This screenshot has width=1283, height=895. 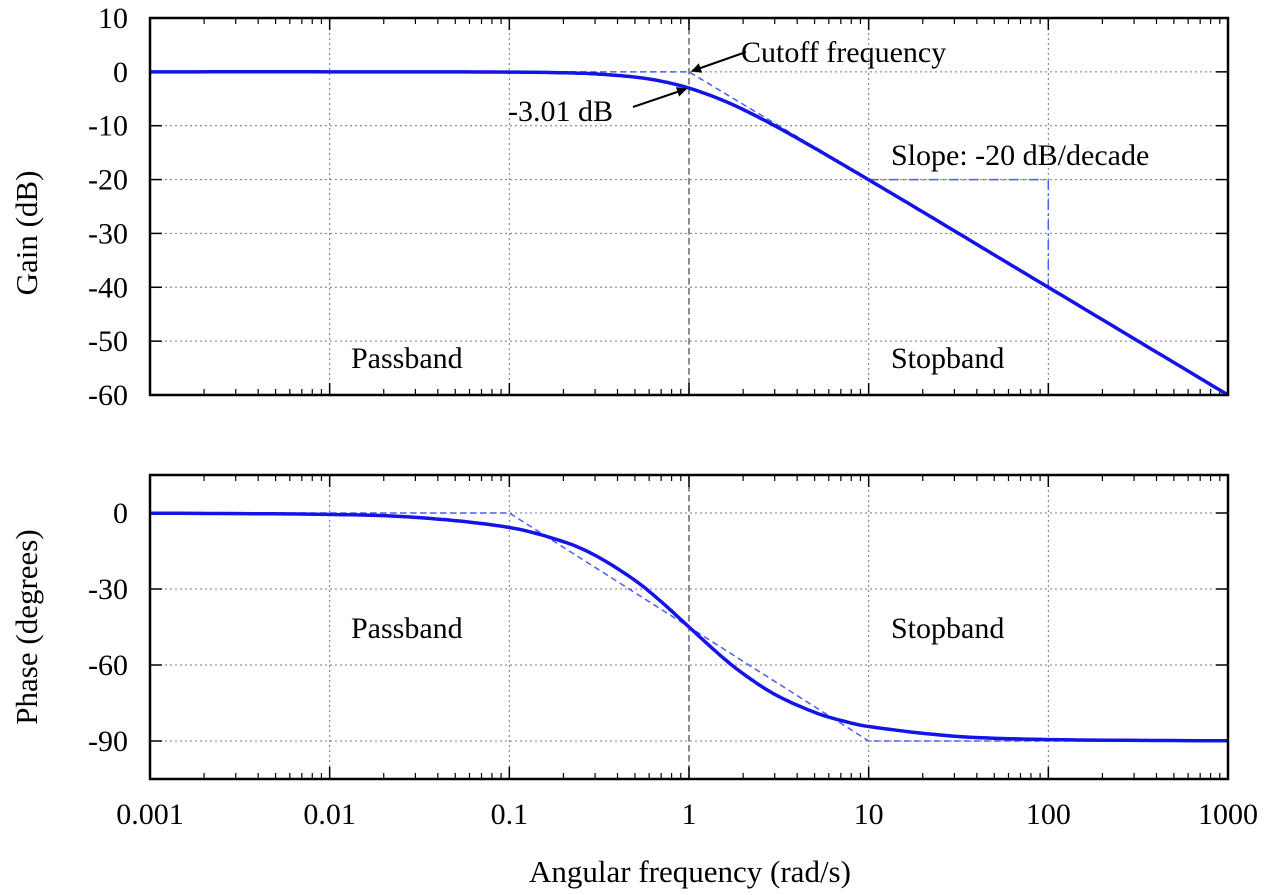 I want to click on x-tick-label: 100, so click(x=1048, y=814).